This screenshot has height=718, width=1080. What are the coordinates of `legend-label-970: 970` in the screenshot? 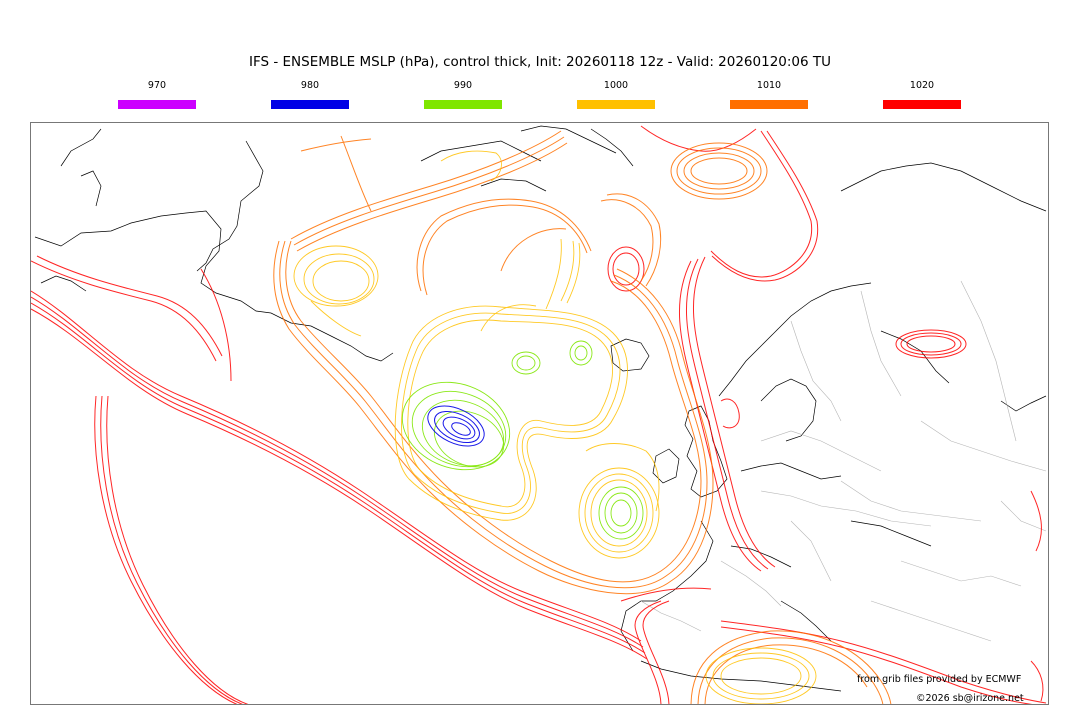 It's located at (157, 85).